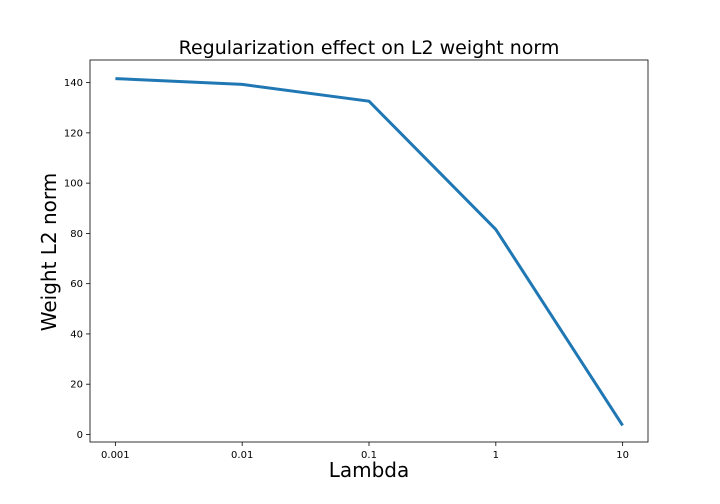 The height and width of the screenshot is (504, 720). What do you see at coordinates (76, 234) in the screenshot?
I see `y-tick-label: 80` at bounding box center [76, 234].